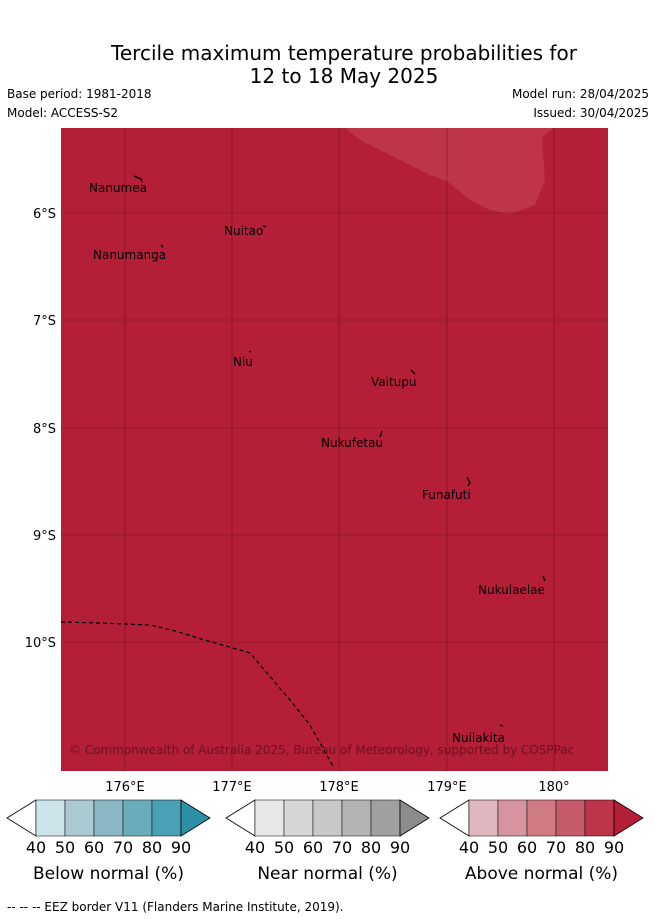  I want to click on lon-label: 180°, so click(553, 787).